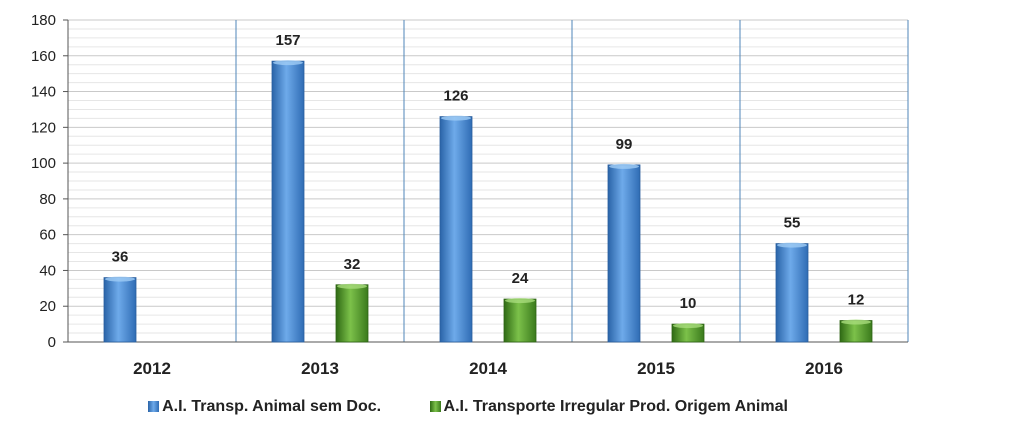  I want to click on data-label-series-1: 126, so click(455, 96).